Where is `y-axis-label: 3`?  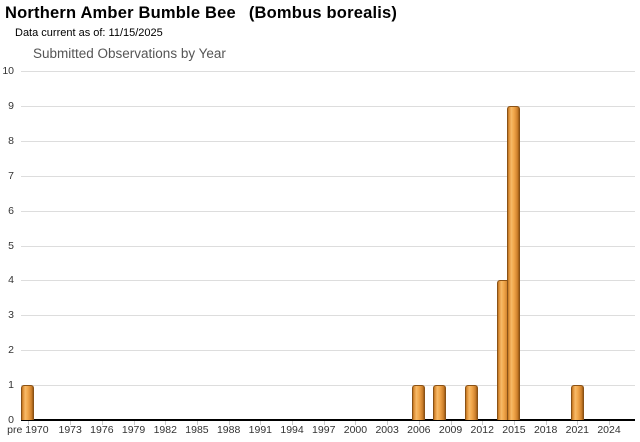 y-axis-label: 3 is located at coordinates (11, 315).